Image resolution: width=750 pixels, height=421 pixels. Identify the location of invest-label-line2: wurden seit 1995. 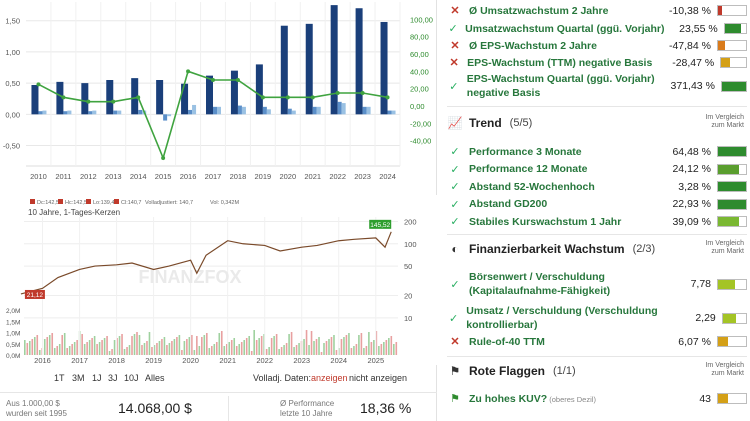
(36, 413).